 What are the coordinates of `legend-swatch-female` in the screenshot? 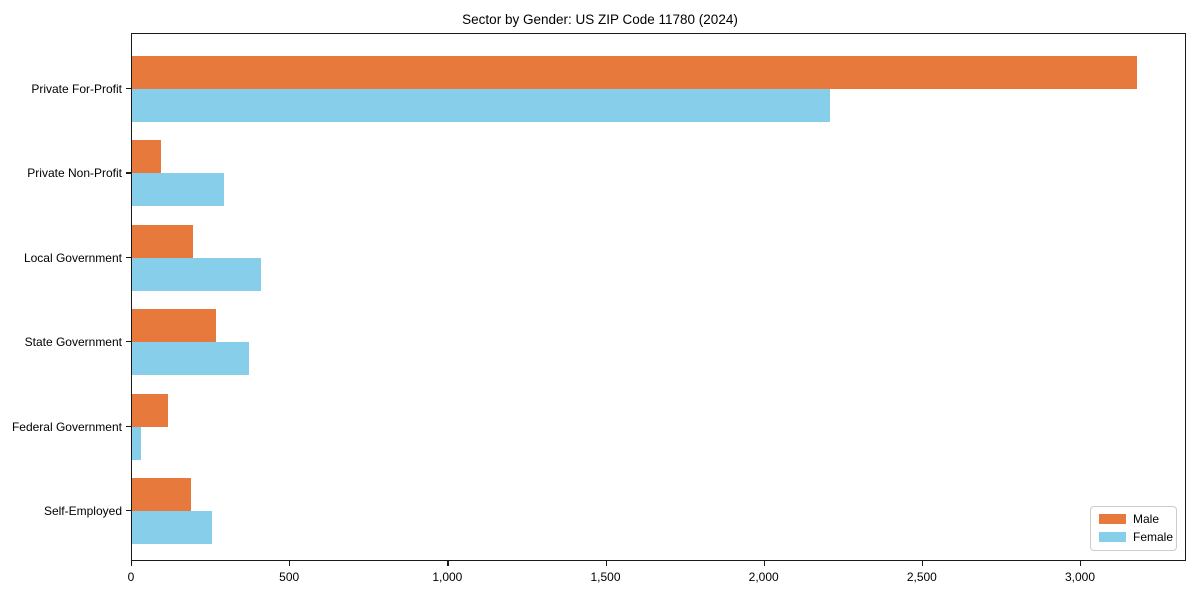 It's located at (1112, 537).